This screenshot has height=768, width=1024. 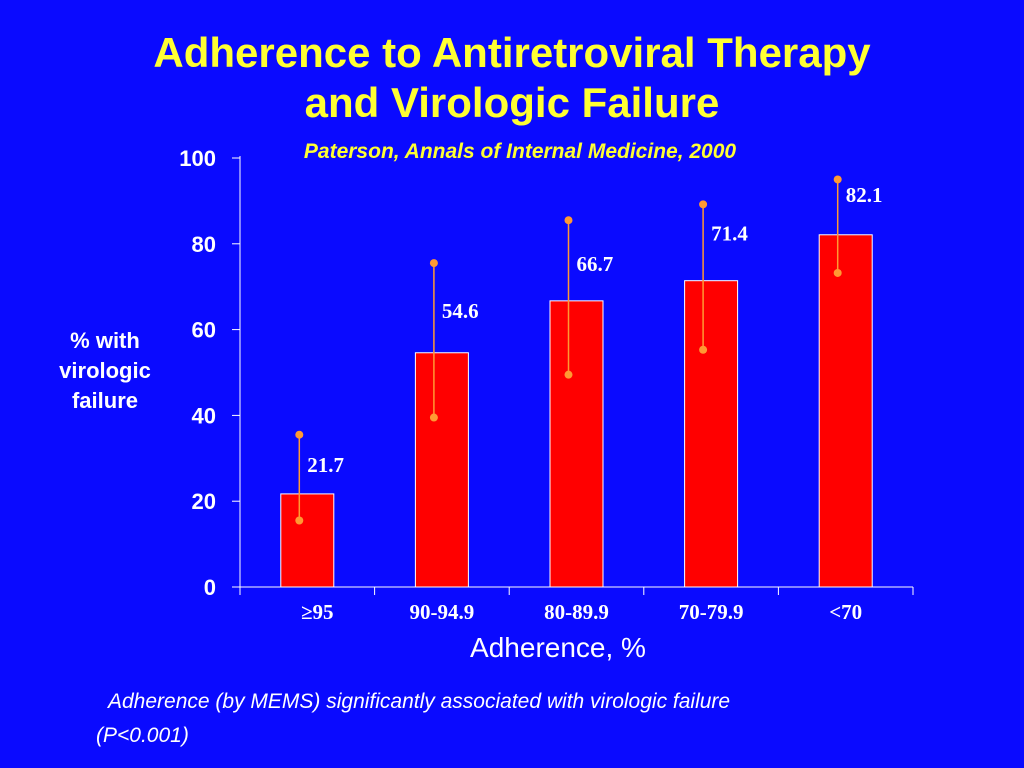 What do you see at coordinates (442, 612) in the screenshot?
I see `x-tick-label: 90-94.9` at bounding box center [442, 612].